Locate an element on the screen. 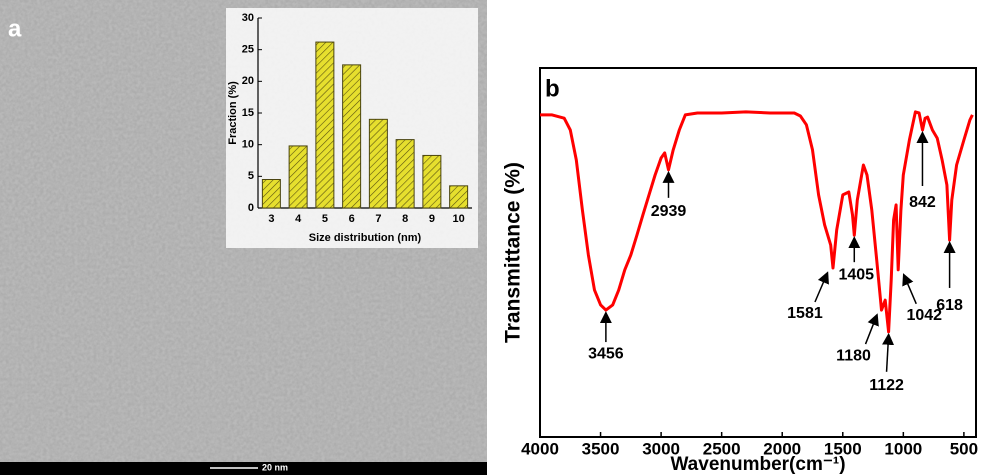  x-tick-label: 3000 is located at coordinates (661, 448).